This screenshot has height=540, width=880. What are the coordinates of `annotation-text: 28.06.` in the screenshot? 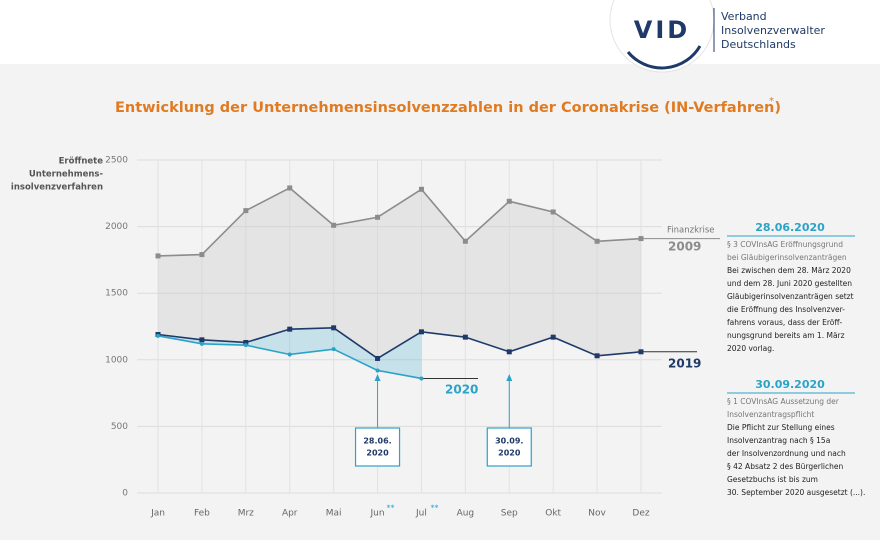 It's located at (377, 441).